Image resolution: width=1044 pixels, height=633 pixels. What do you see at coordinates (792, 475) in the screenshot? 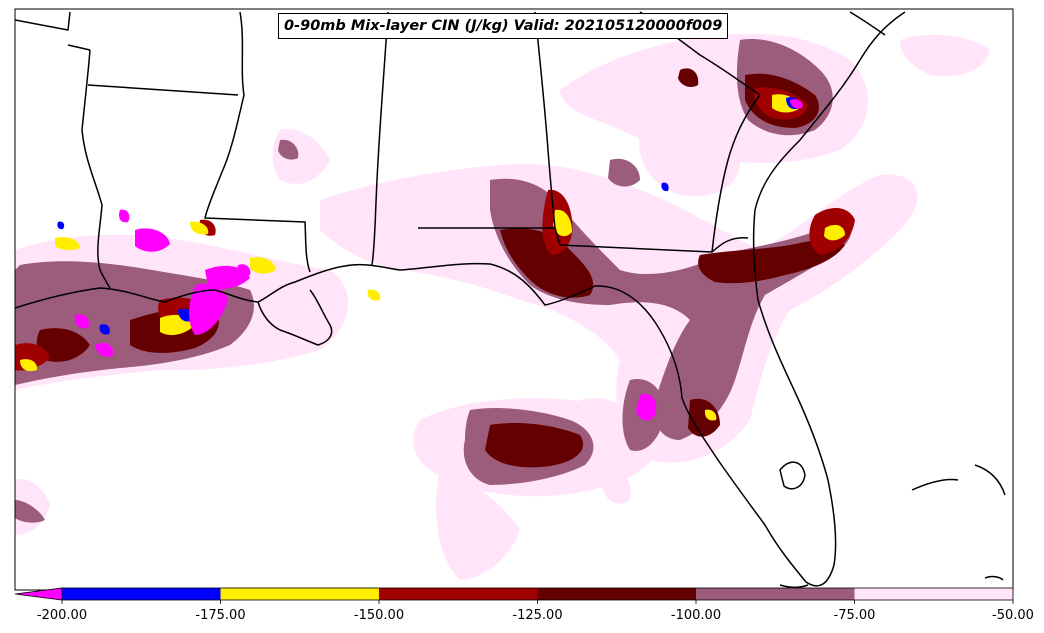
I see `lake-okeechobee` at bounding box center [792, 475].